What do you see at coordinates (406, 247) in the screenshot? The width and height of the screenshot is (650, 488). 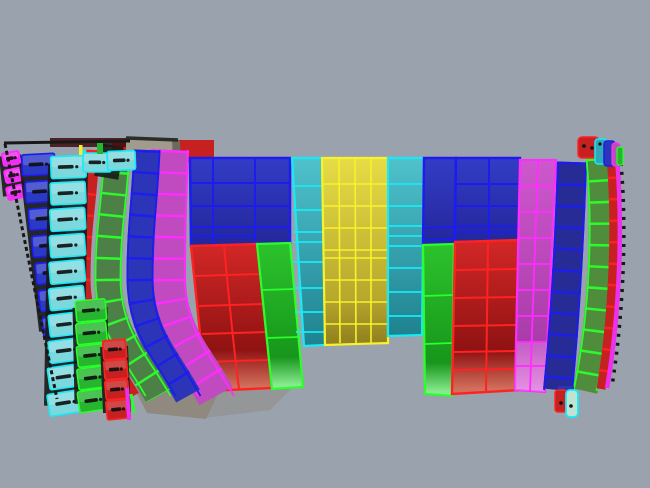 I see `teal-column-right` at bounding box center [406, 247].